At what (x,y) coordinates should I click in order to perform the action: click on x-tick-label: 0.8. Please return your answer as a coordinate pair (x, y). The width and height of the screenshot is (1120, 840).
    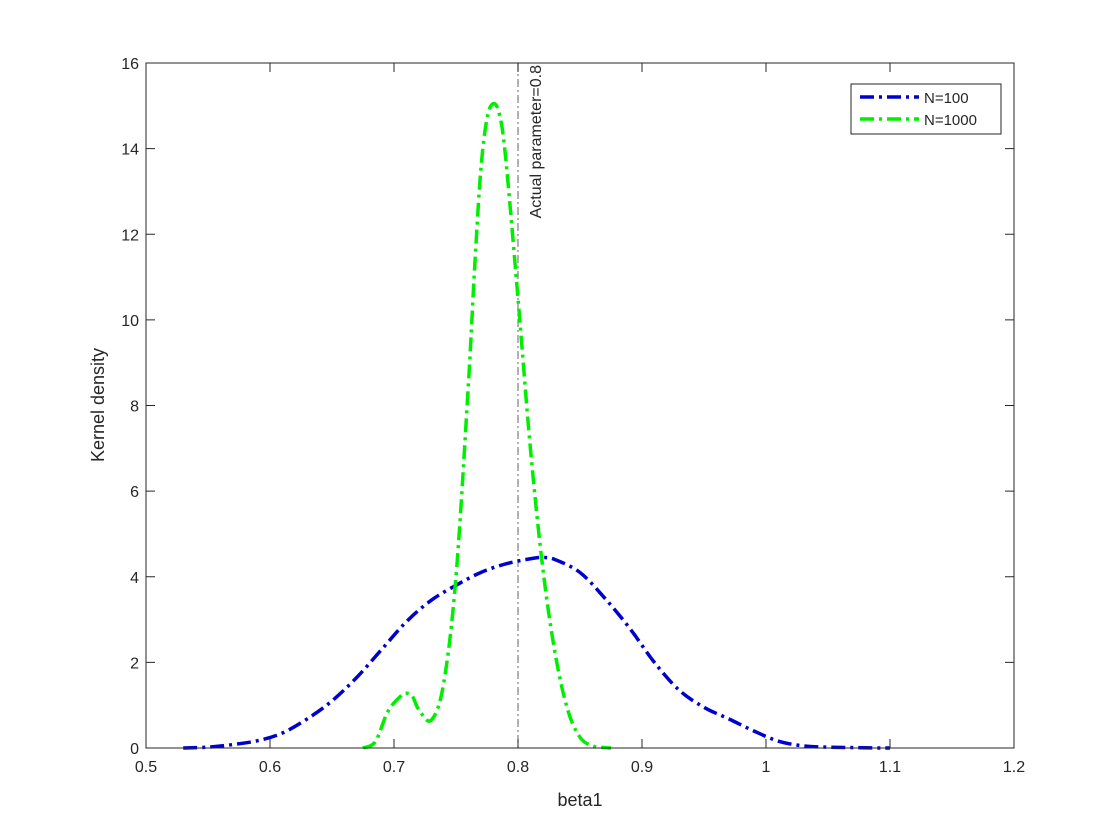
    Looking at the image, I should click on (518, 767).